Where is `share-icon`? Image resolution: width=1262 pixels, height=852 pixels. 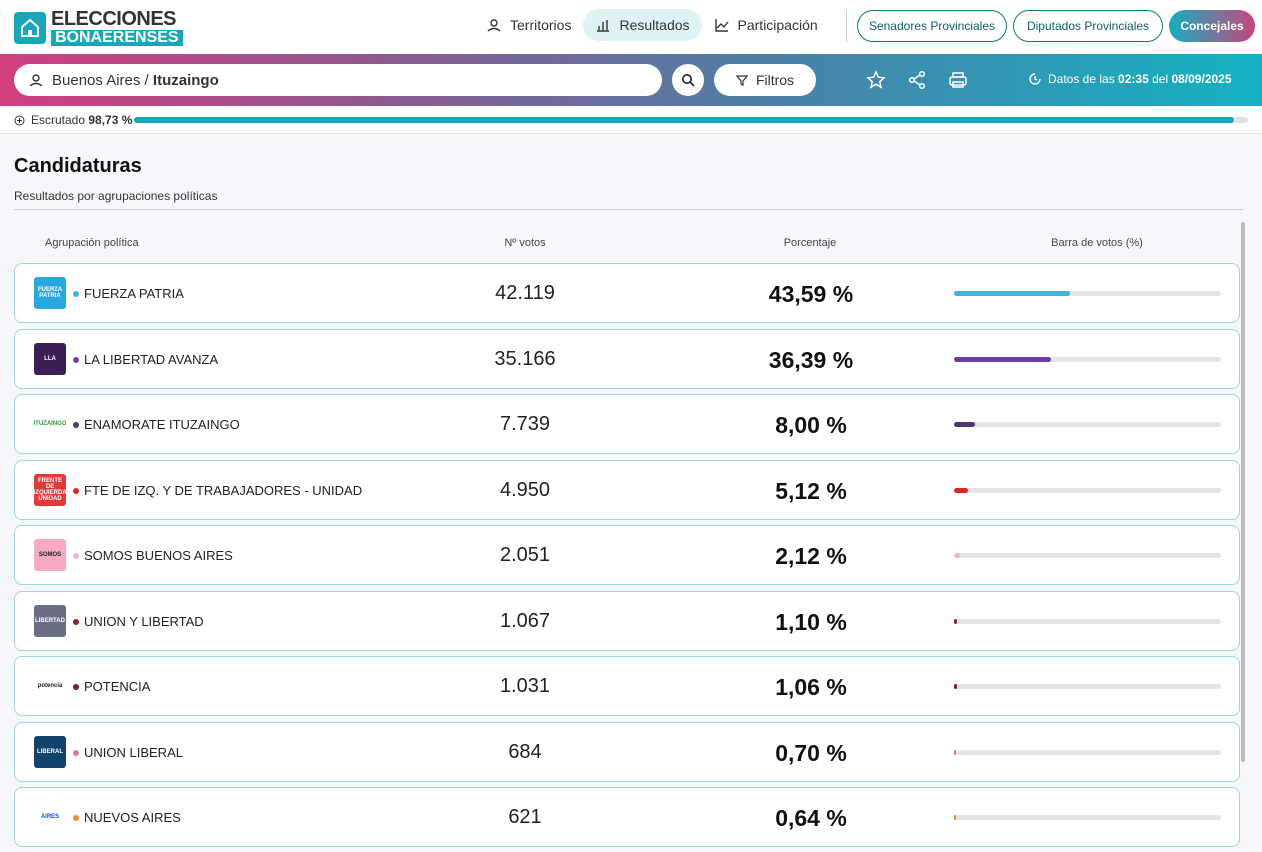
share-icon is located at coordinates (917, 80).